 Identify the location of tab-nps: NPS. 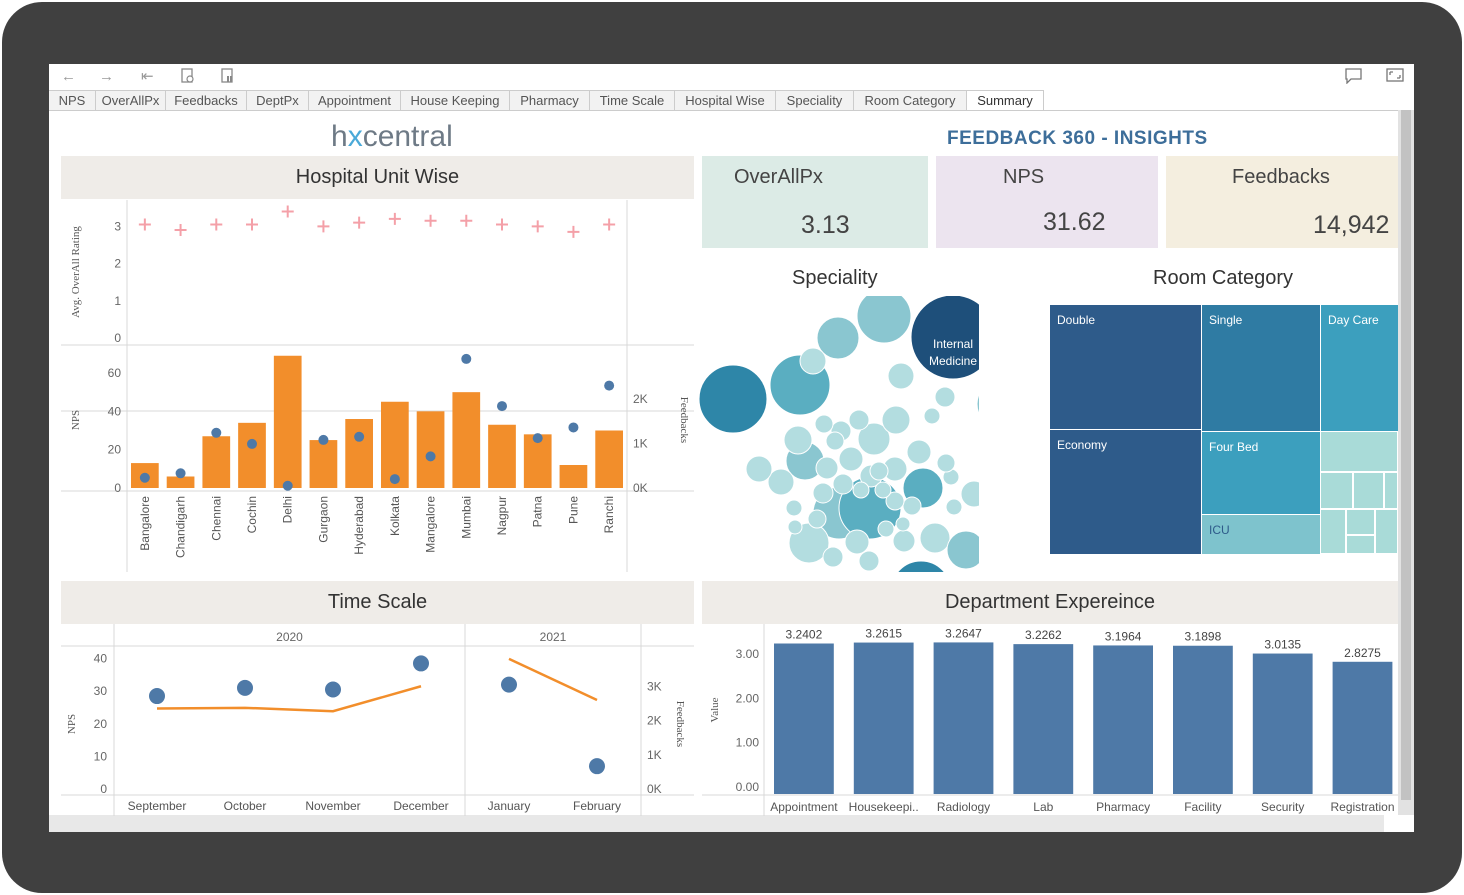
(72, 100).